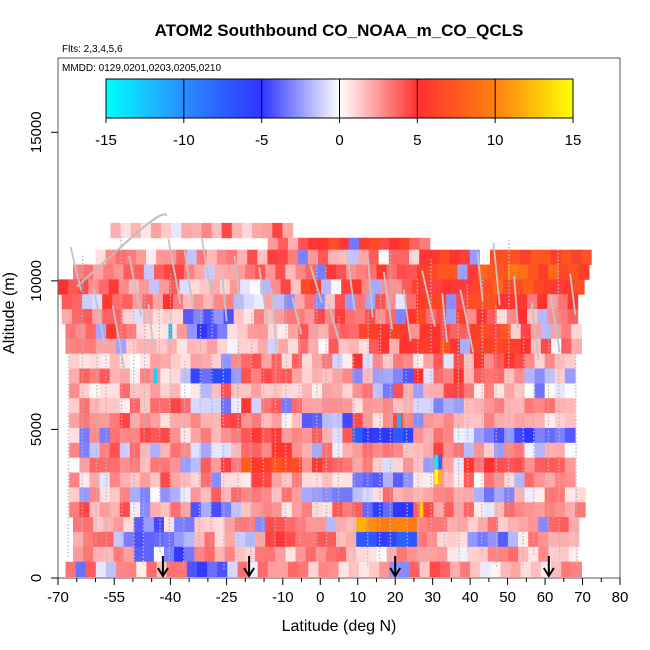 Image resolution: width=650 pixels, height=650 pixels. Describe the element at coordinates (507, 597) in the screenshot. I see `x-tick-label: 50` at that location.